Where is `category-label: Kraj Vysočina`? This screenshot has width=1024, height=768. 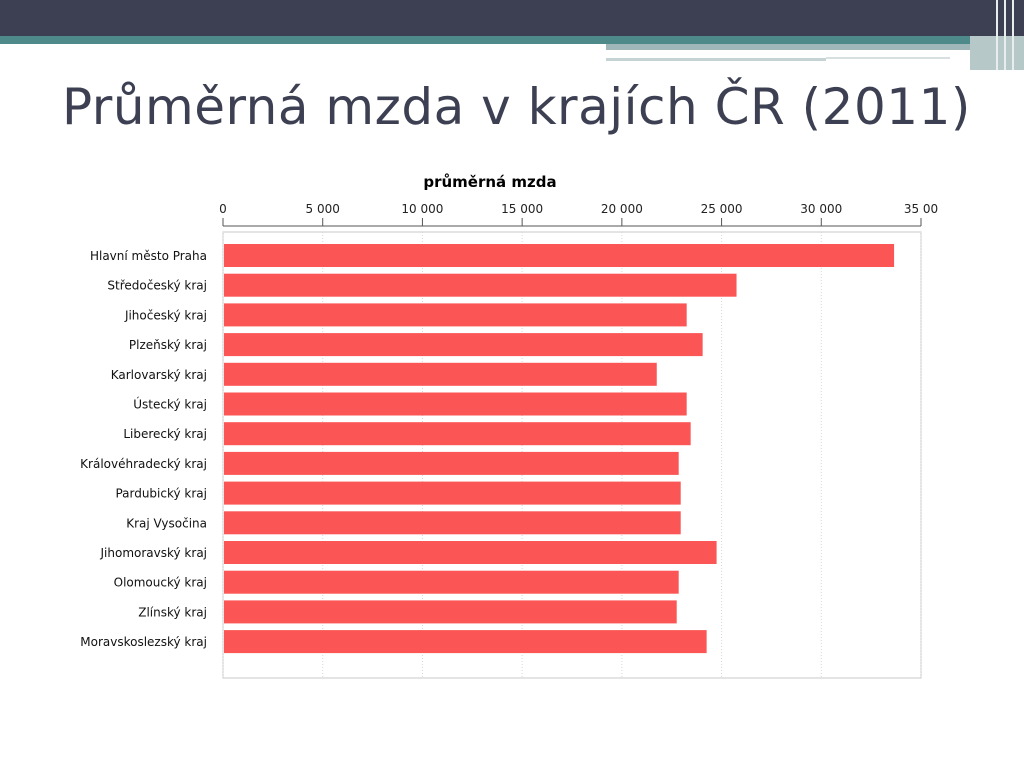 category-label: Kraj Vysočina is located at coordinates (166, 523).